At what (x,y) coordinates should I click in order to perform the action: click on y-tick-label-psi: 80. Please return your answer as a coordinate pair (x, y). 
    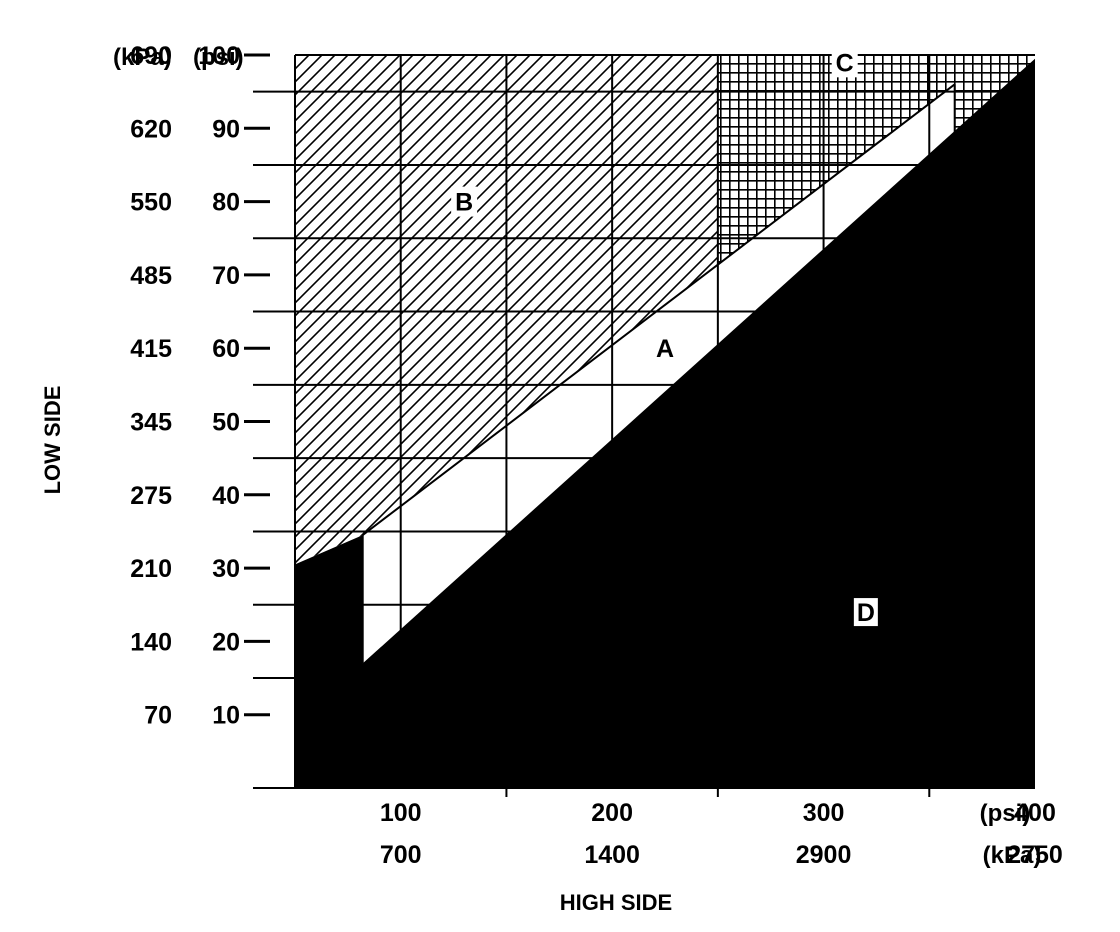
    Looking at the image, I should click on (226, 203).